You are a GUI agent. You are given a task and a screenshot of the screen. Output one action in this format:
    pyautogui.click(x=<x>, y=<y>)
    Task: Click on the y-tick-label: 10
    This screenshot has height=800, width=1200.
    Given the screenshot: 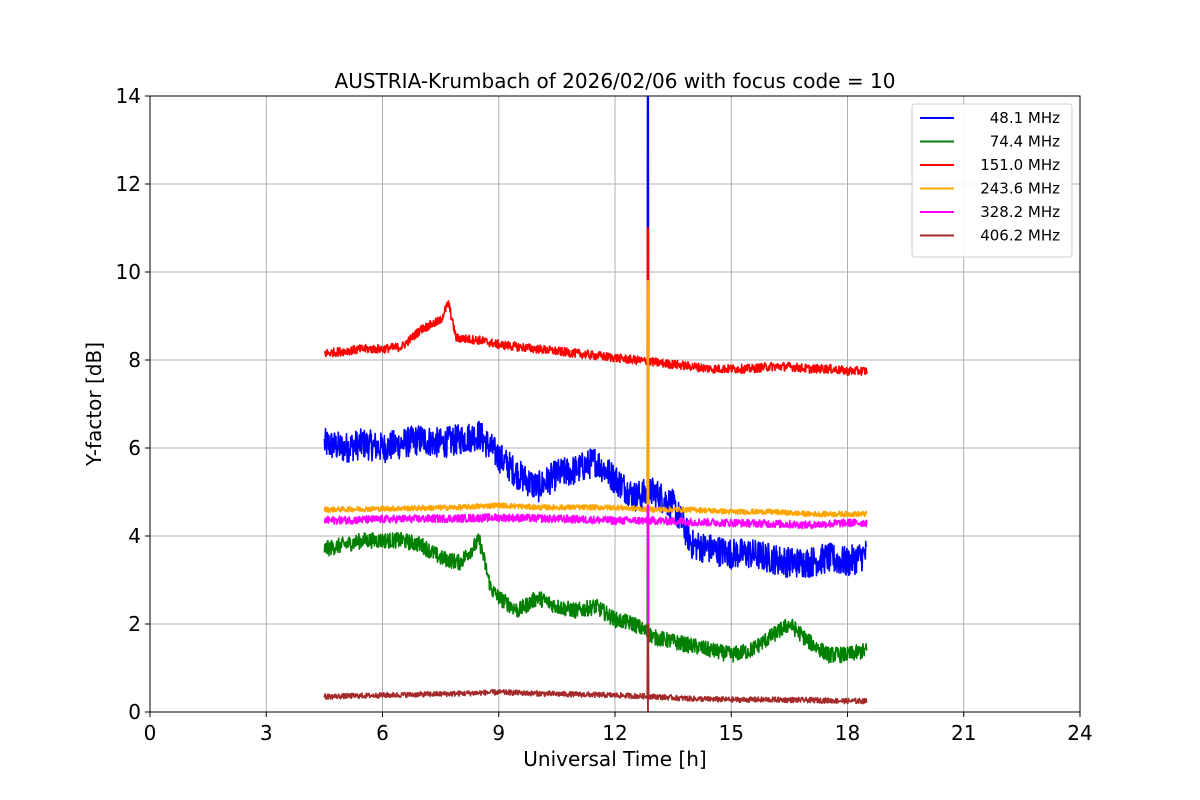 What is the action you would take?
    pyautogui.click(x=128, y=272)
    